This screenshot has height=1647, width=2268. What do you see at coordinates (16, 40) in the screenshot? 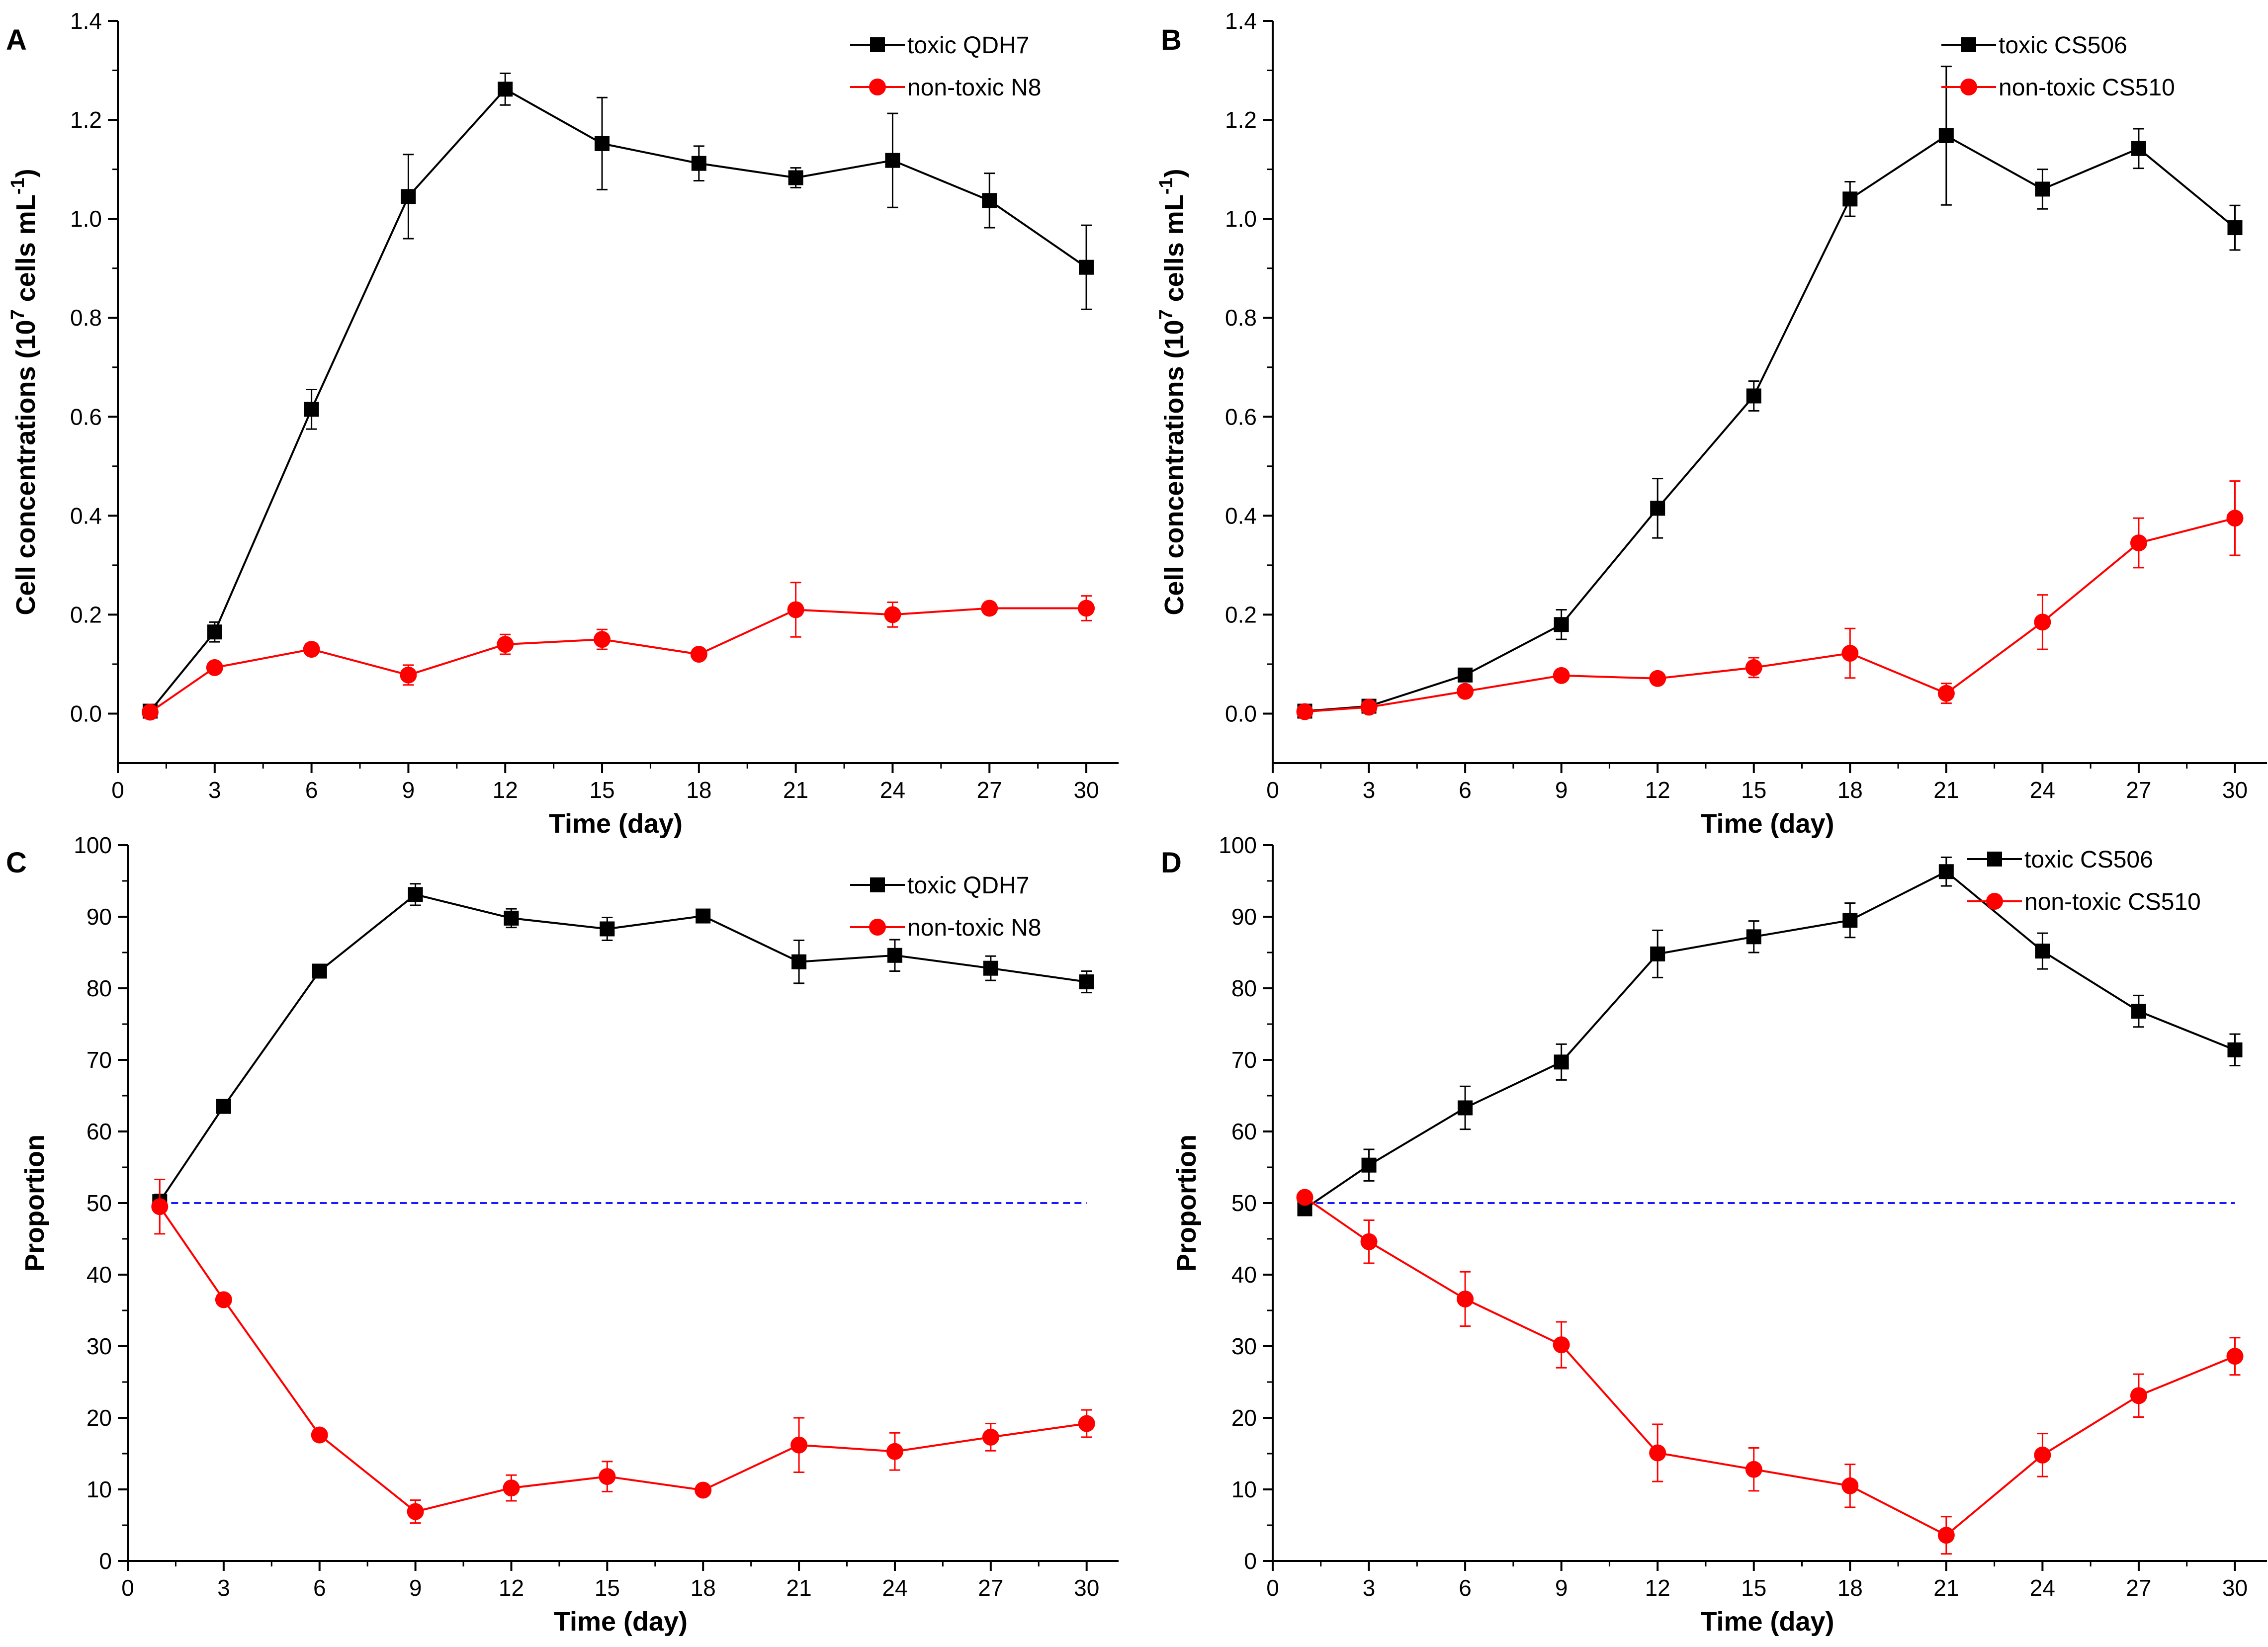
I see `panel-letter: A` at bounding box center [16, 40].